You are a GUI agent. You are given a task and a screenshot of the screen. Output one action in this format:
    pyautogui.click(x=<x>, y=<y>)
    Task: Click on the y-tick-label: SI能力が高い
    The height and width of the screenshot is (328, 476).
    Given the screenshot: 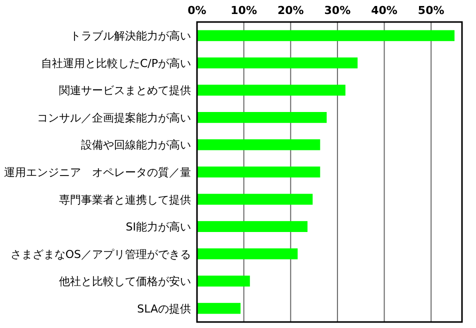 What is the action you would take?
    pyautogui.click(x=158, y=227)
    